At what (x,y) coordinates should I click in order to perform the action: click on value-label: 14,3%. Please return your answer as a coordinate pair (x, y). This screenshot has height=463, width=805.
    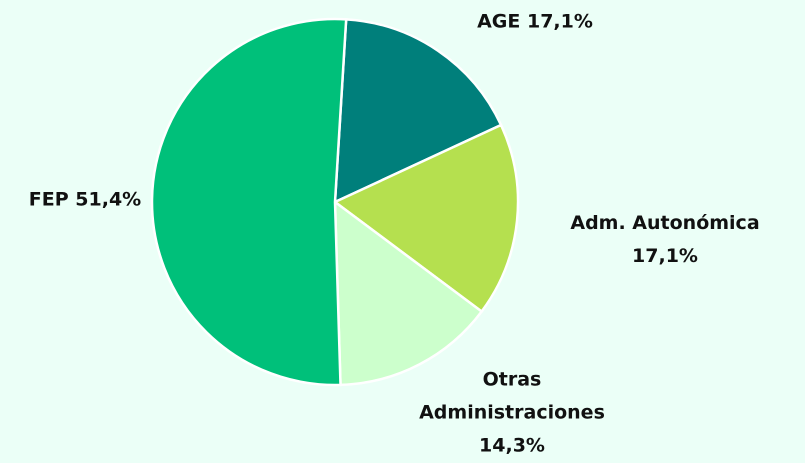
    Looking at the image, I should click on (512, 445).